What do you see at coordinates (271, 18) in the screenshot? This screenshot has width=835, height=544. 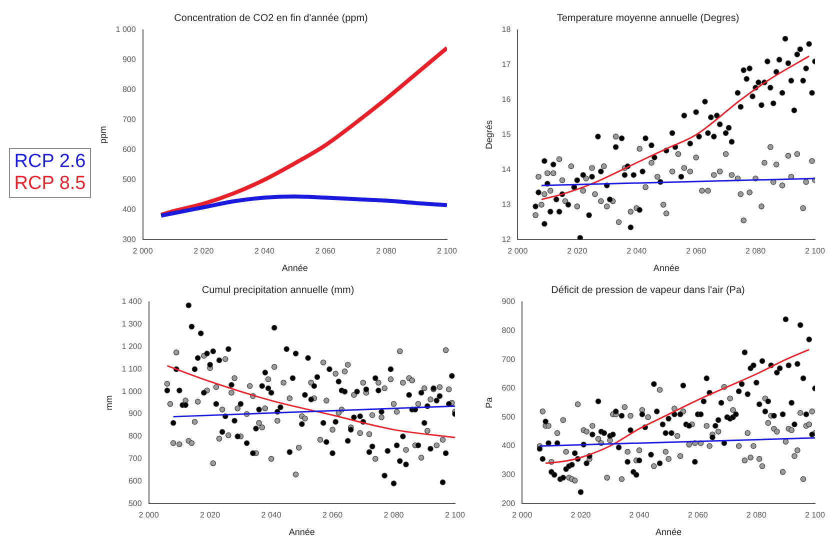 I see `chart-title: Concentration de CO2 en fin d'année (ppm)` at bounding box center [271, 18].